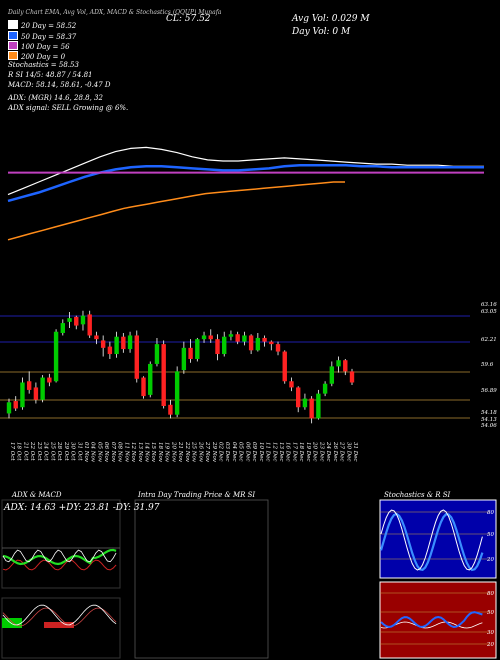 The width and height of the screenshot is (500, 660). I want to click on intraday-title: Intra Day Trading Price & MR SI, so click(197, 495).